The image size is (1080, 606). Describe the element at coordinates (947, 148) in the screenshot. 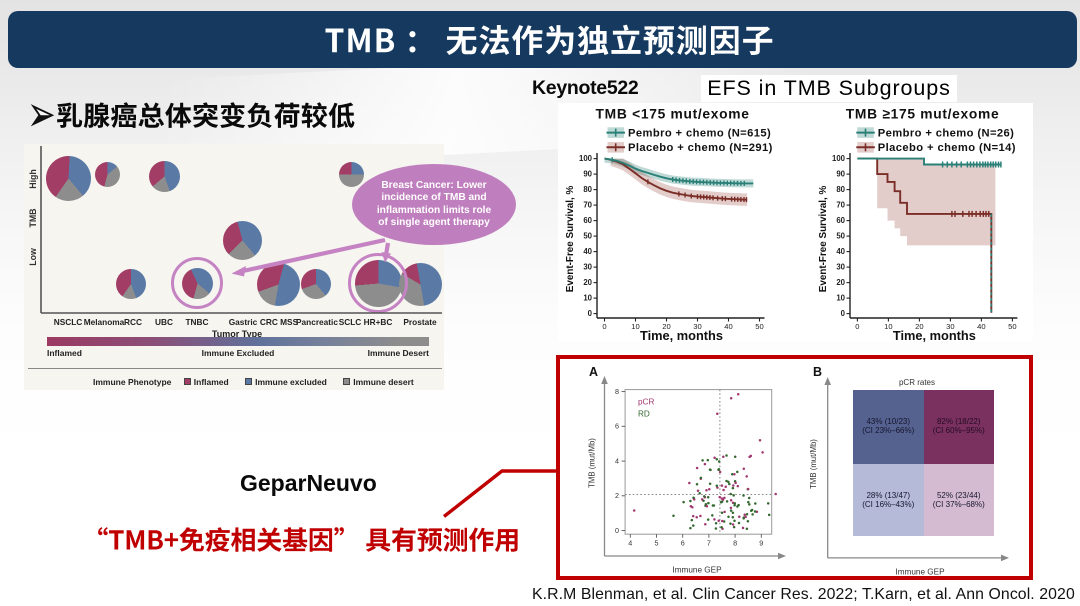

I see `svg-text: Placebo + chemo (N=14)` at that location.